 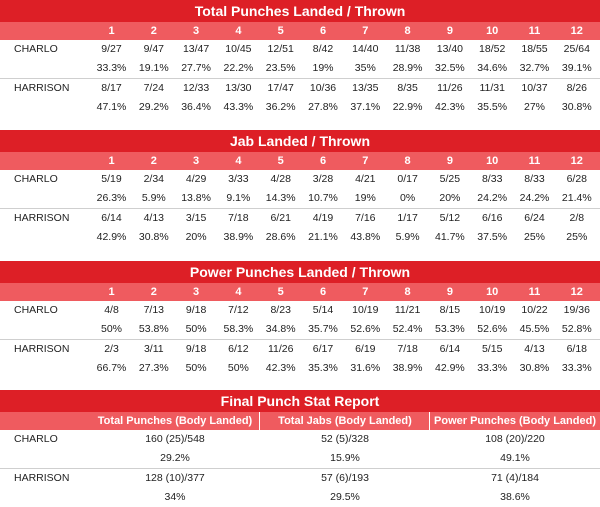 What do you see at coordinates (345, 497) in the screenshot?
I see `pct-cell: 29.5%` at bounding box center [345, 497].